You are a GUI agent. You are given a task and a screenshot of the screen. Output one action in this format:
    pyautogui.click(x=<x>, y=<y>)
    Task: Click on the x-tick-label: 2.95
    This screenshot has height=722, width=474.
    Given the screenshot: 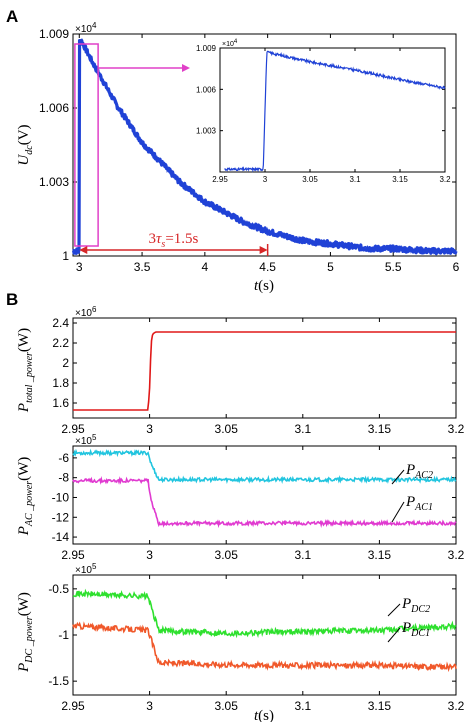 What is the action you would take?
    pyautogui.click(x=73, y=706)
    